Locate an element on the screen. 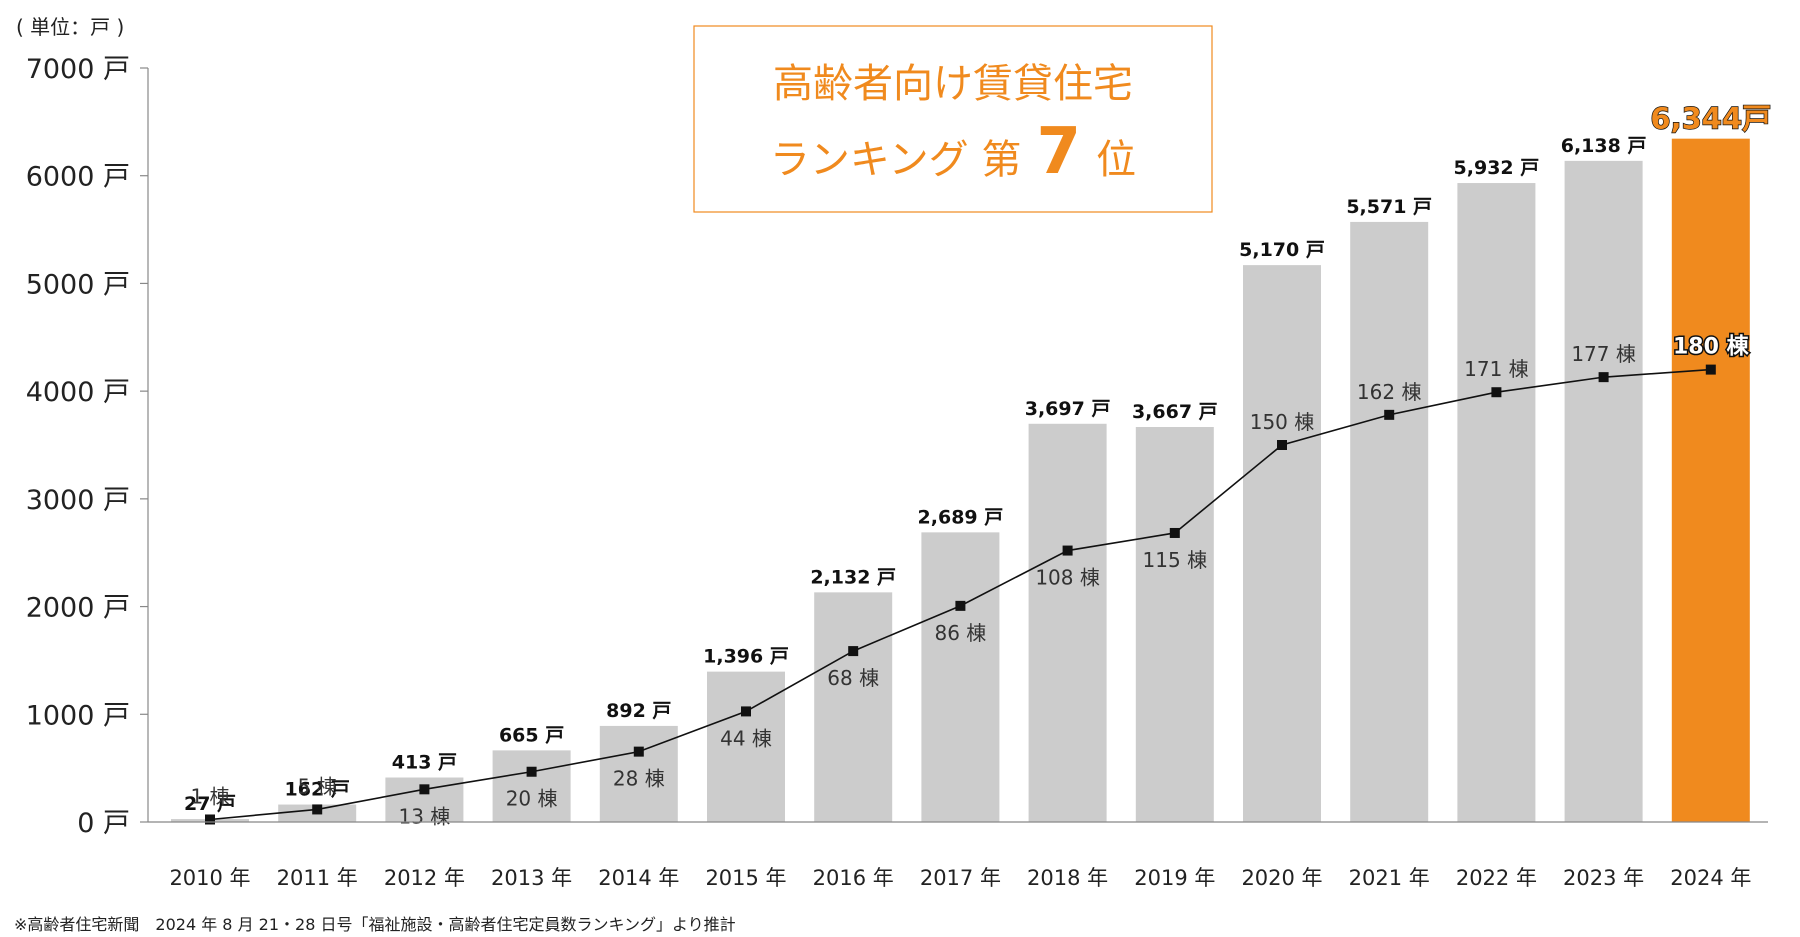  bar-value-label: 6,344戸 is located at coordinates (1710, 119).